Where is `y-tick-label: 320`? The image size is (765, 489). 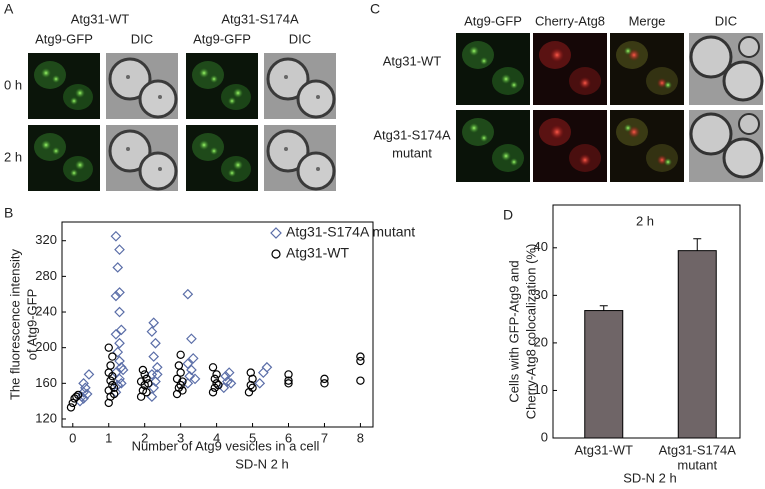
y-tick-label: 320 is located at coordinates (46, 239).